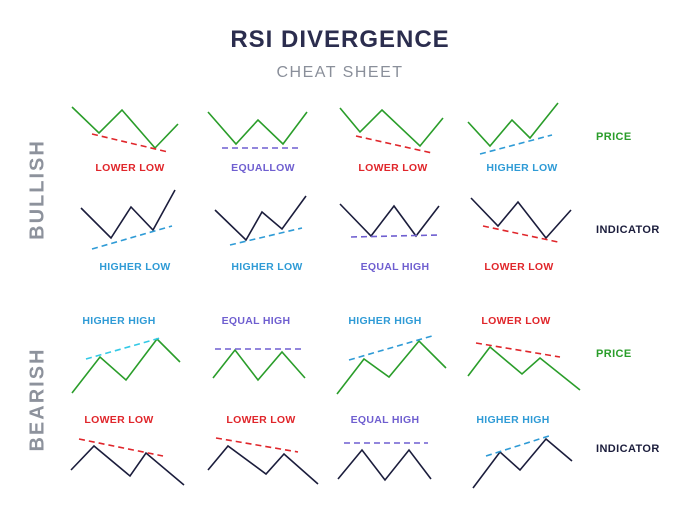 This screenshot has width=680, height=518. Describe the element at coordinates (385, 321) in the screenshot. I see `bearish-price-label-3: HIGHER HIGH` at that location.